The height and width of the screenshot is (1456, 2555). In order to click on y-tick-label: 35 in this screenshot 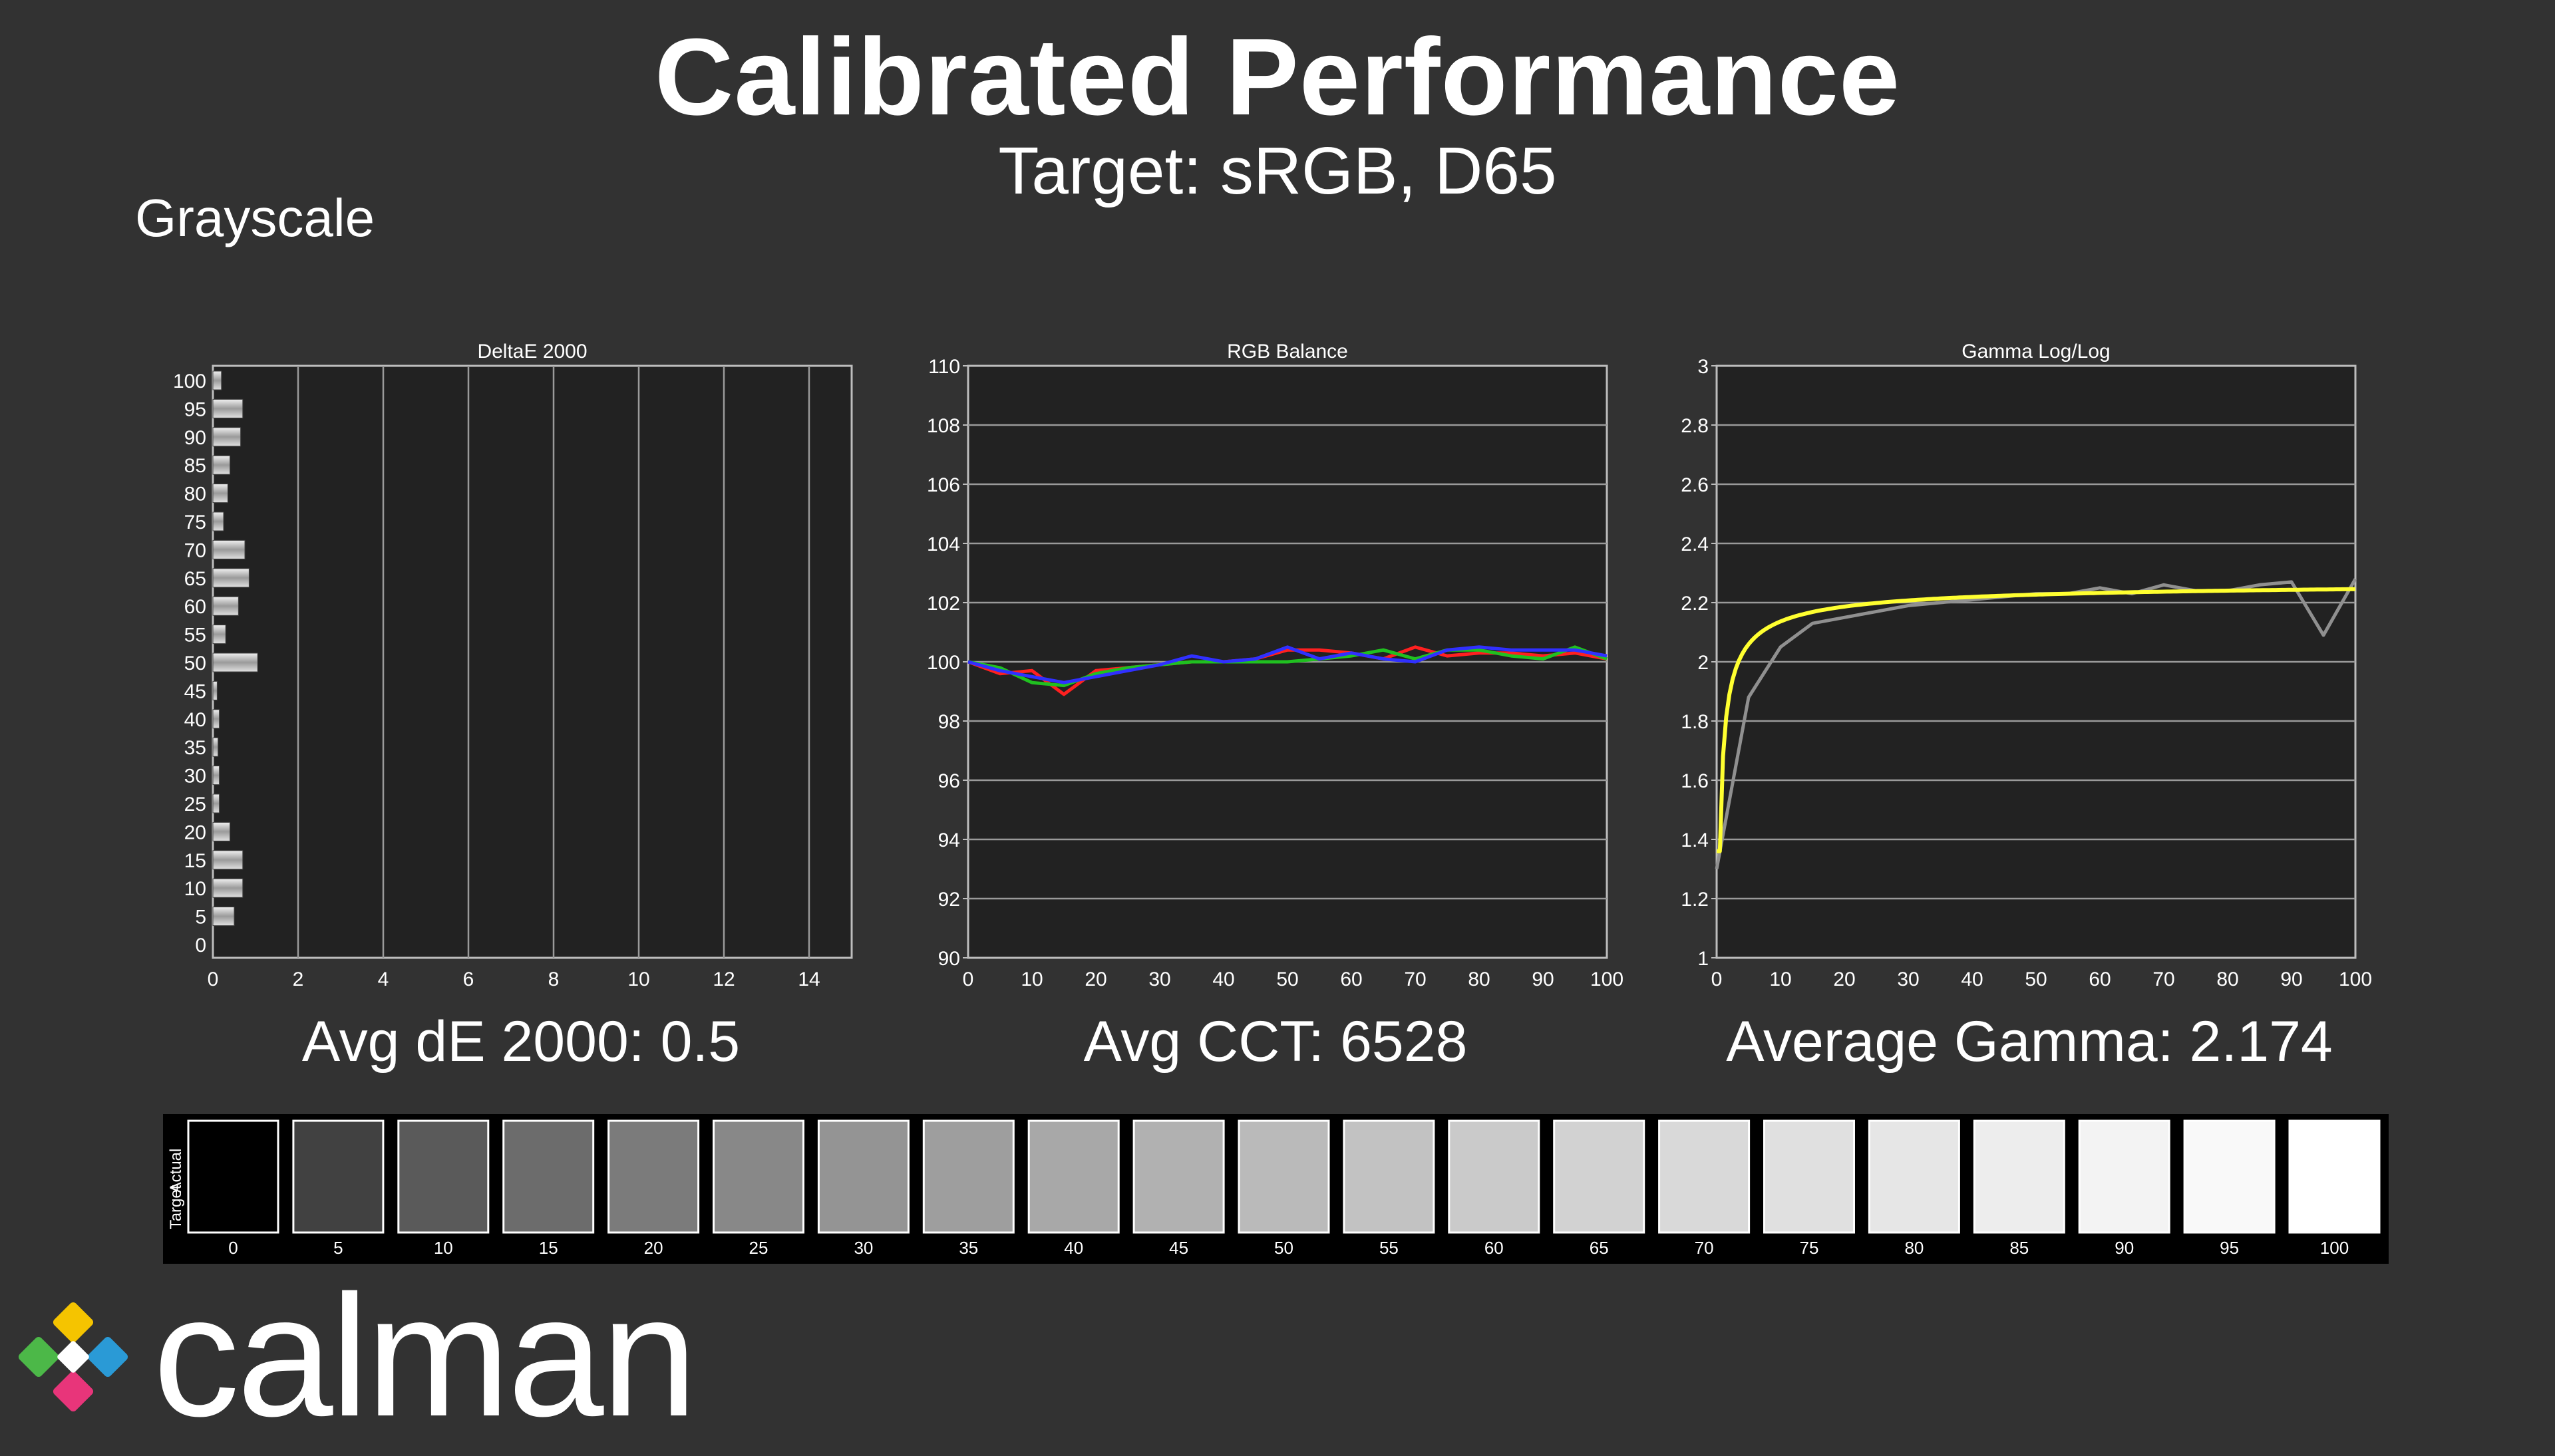, I will do `click(195, 748)`.